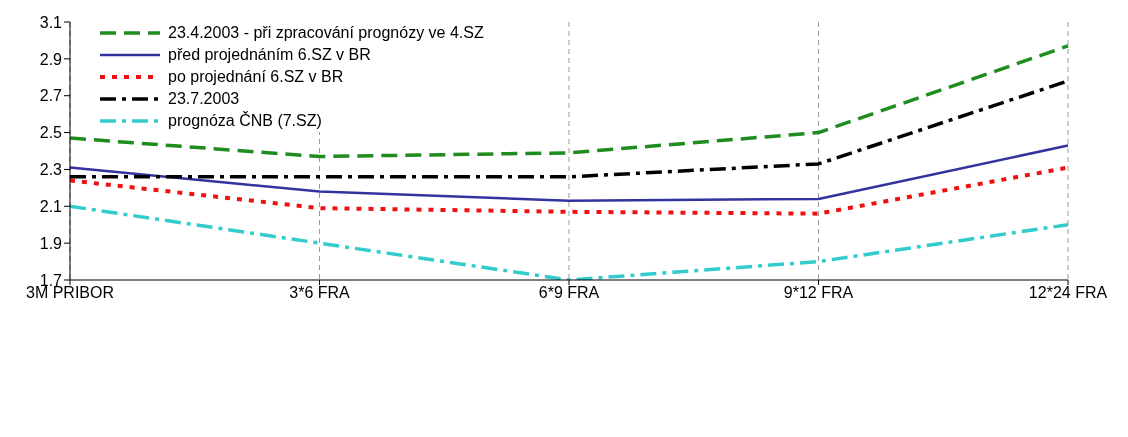  I want to click on y-tick-label: 2.5, so click(51, 133).